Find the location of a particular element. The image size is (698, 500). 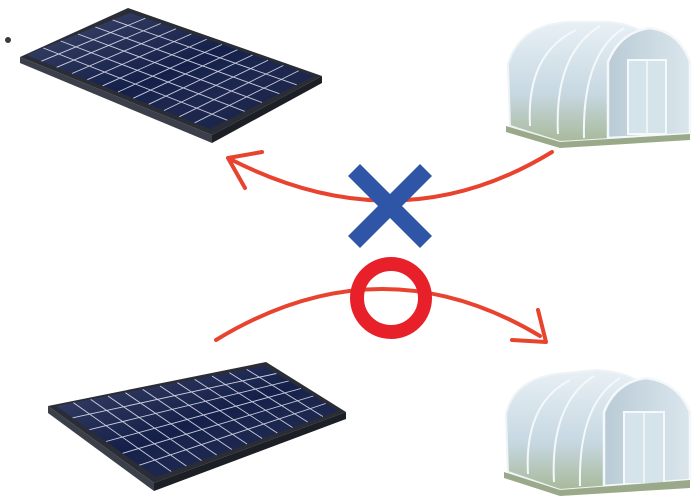

arrow-greenhouse-to-panel is located at coordinates (390, 176).